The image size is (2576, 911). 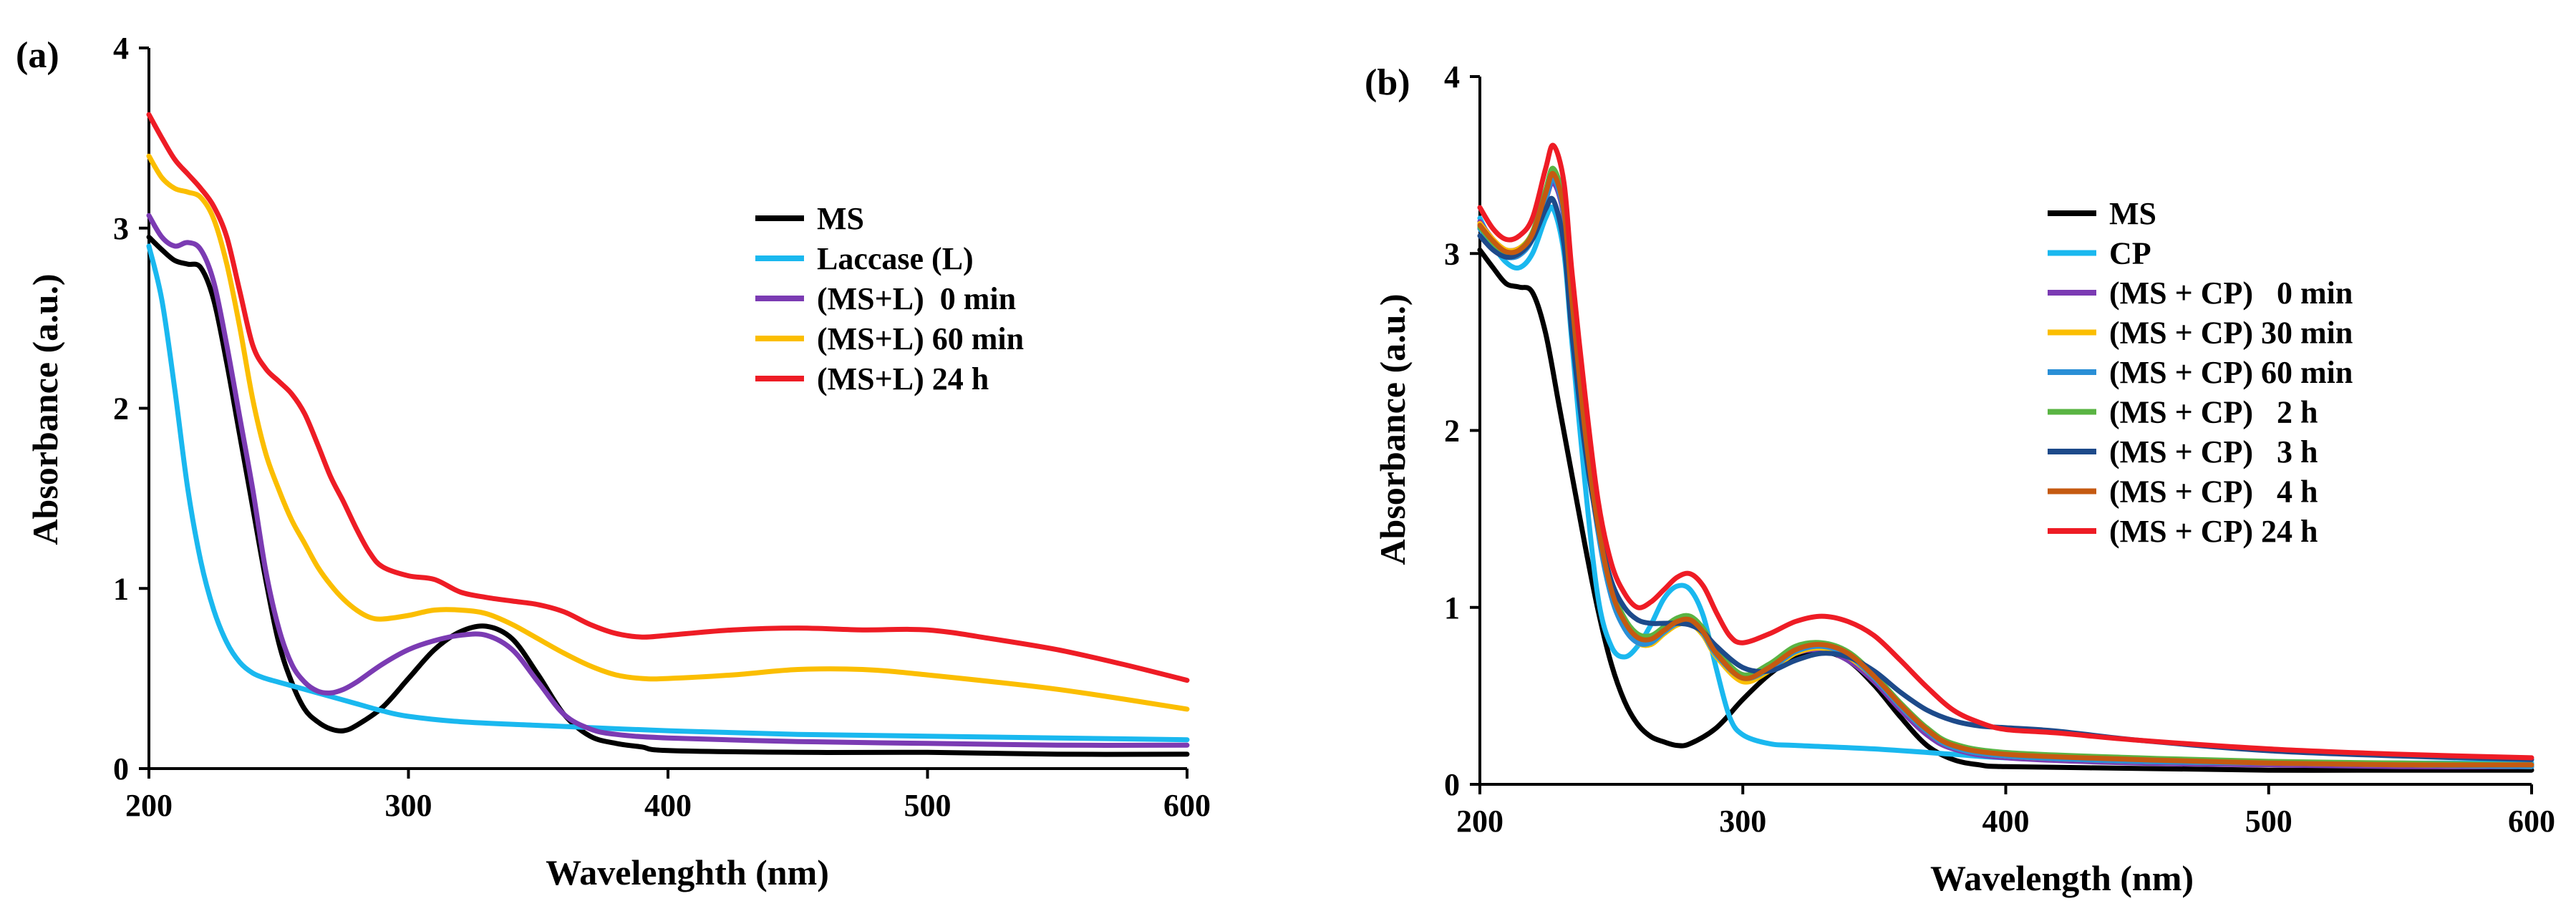 I want to click on panel-label: (a), so click(x=37, y=55).